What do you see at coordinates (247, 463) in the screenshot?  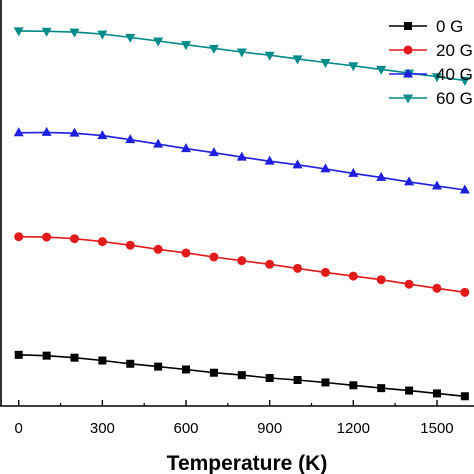 I see `x-axis-label: Temperature (K)` at bounding box center [247, 463].